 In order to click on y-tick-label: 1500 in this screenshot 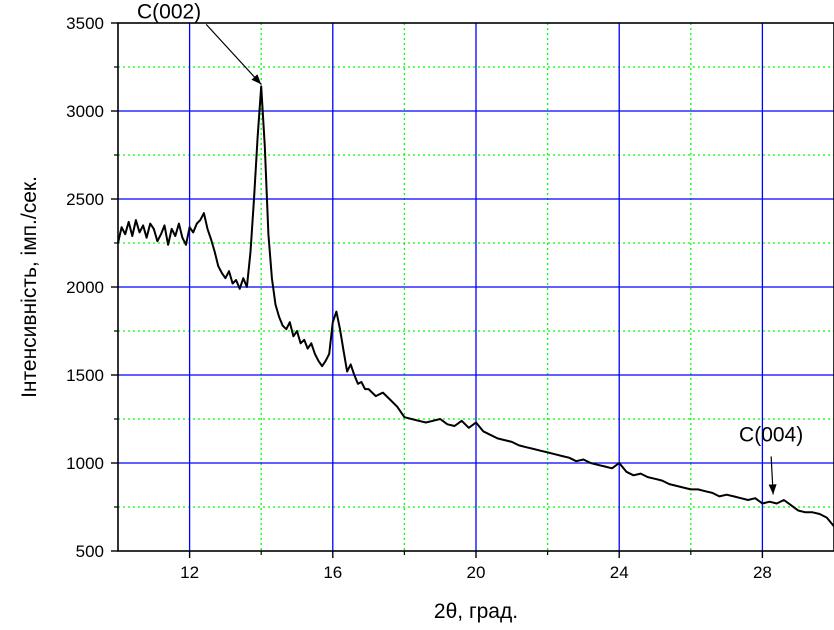, I will do `click(85, 375)`.